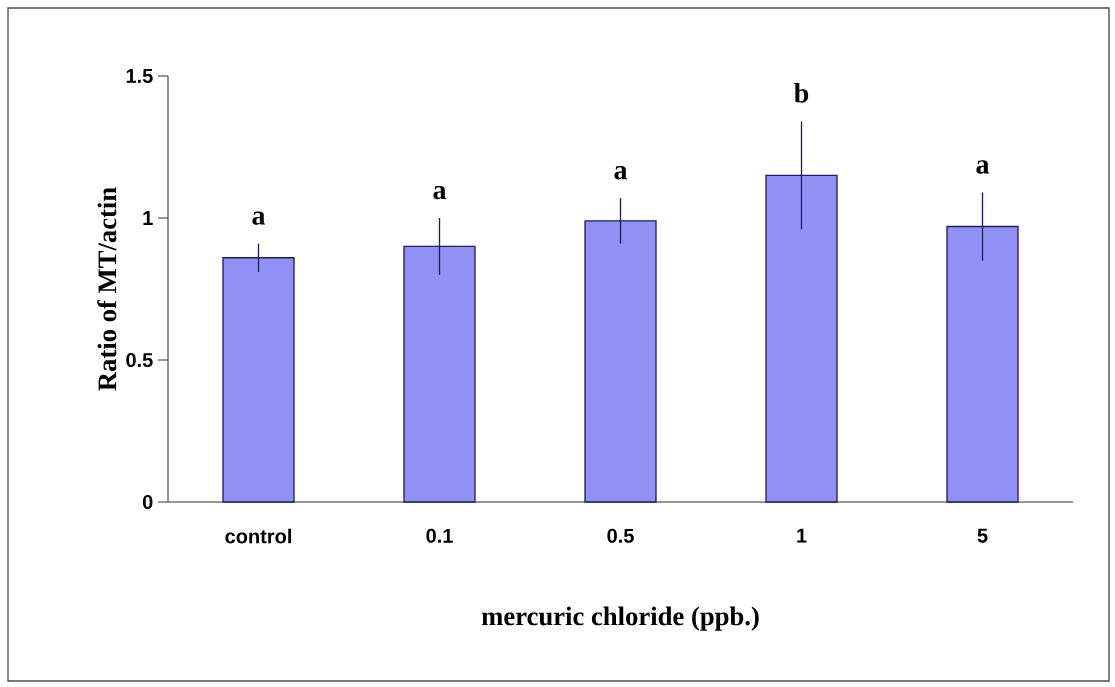  What do you see at coordinates (139, 360) in the screenshot?
I see `y-tick-label: 0.5` at bounding box center [139, 360].